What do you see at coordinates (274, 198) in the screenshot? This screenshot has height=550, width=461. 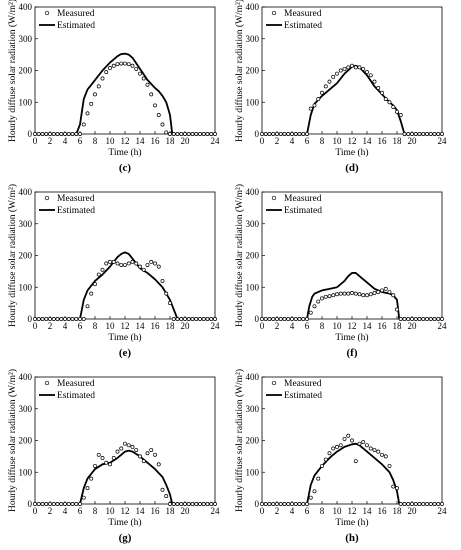 I see `legend-marker-measured` at bounding box center [274, 198].